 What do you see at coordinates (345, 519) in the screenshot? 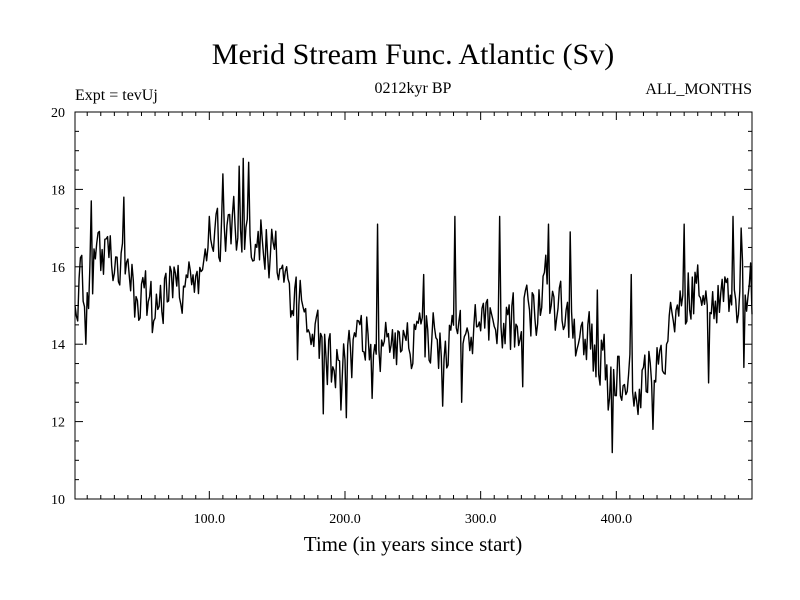
I see `x-tick-label: 200.0` at bounding box center [345, 519].